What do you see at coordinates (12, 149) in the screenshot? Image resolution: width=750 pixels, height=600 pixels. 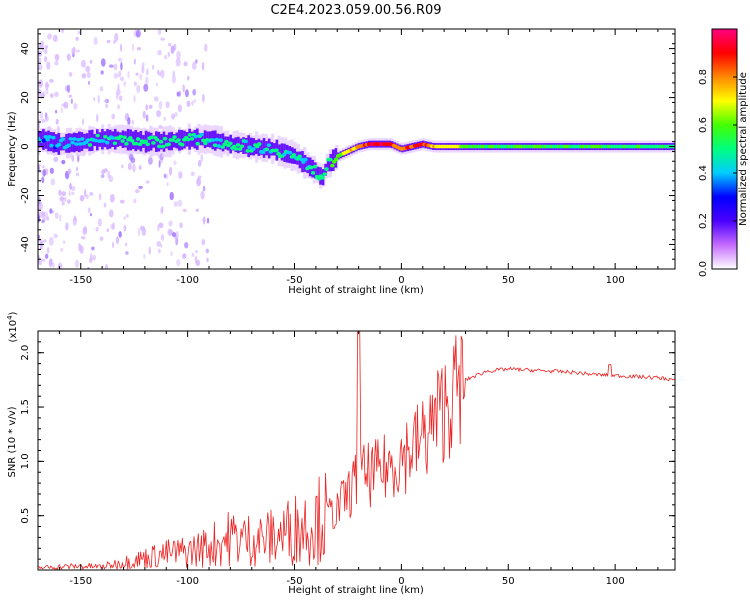 I see `spectrogram-y-axis-label: Frequency (Hz)` at bounding box center [12, 149].